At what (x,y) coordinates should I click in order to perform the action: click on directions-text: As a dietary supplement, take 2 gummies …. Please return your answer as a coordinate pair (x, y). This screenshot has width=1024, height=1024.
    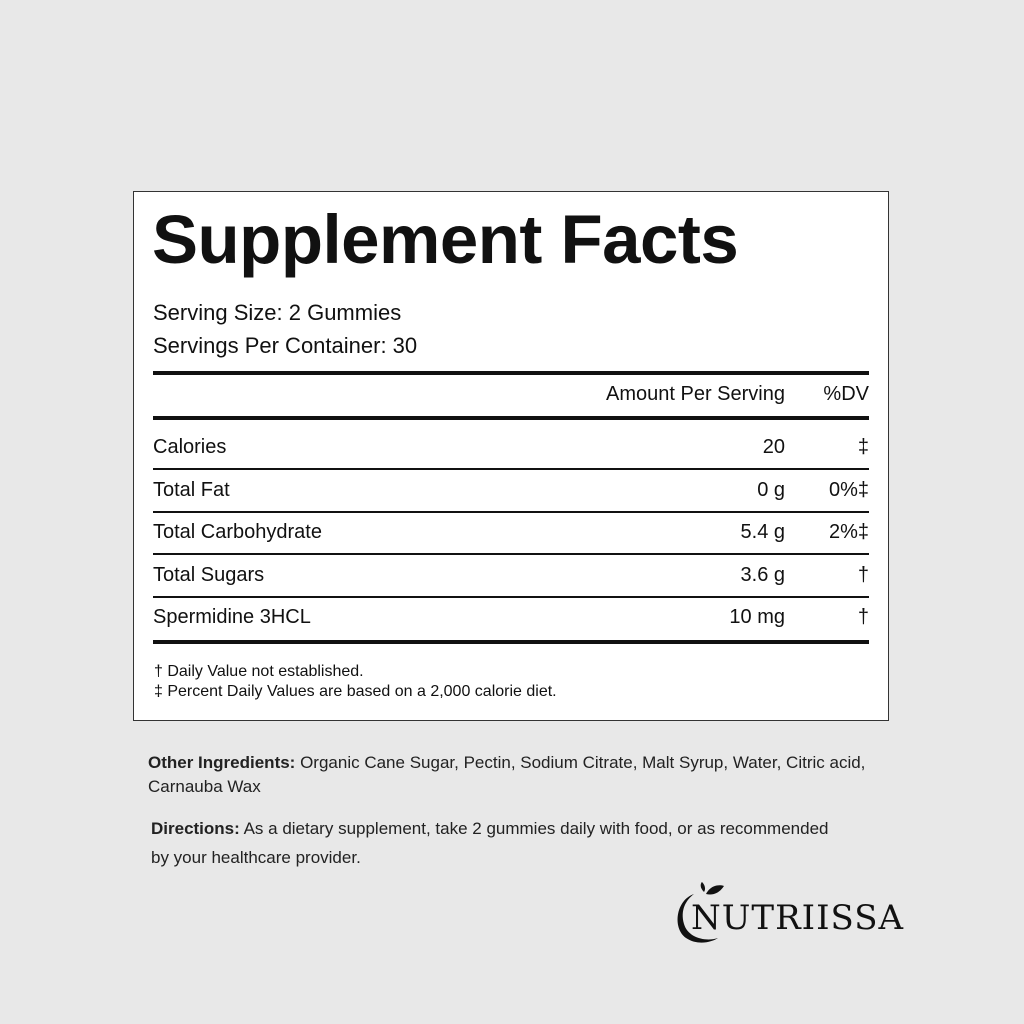
    Looking at the image, I should click on (490, 843).